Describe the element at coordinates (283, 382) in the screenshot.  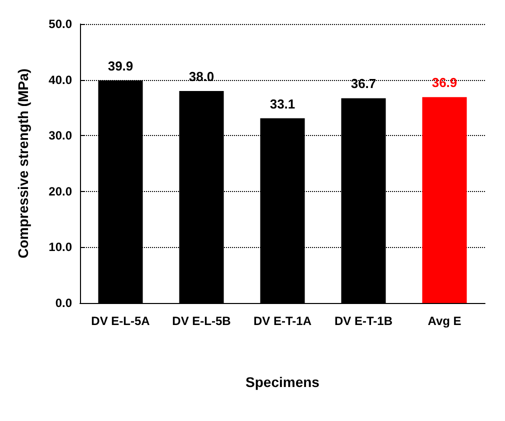
I see `x-axis-title: Specimens` at that location.